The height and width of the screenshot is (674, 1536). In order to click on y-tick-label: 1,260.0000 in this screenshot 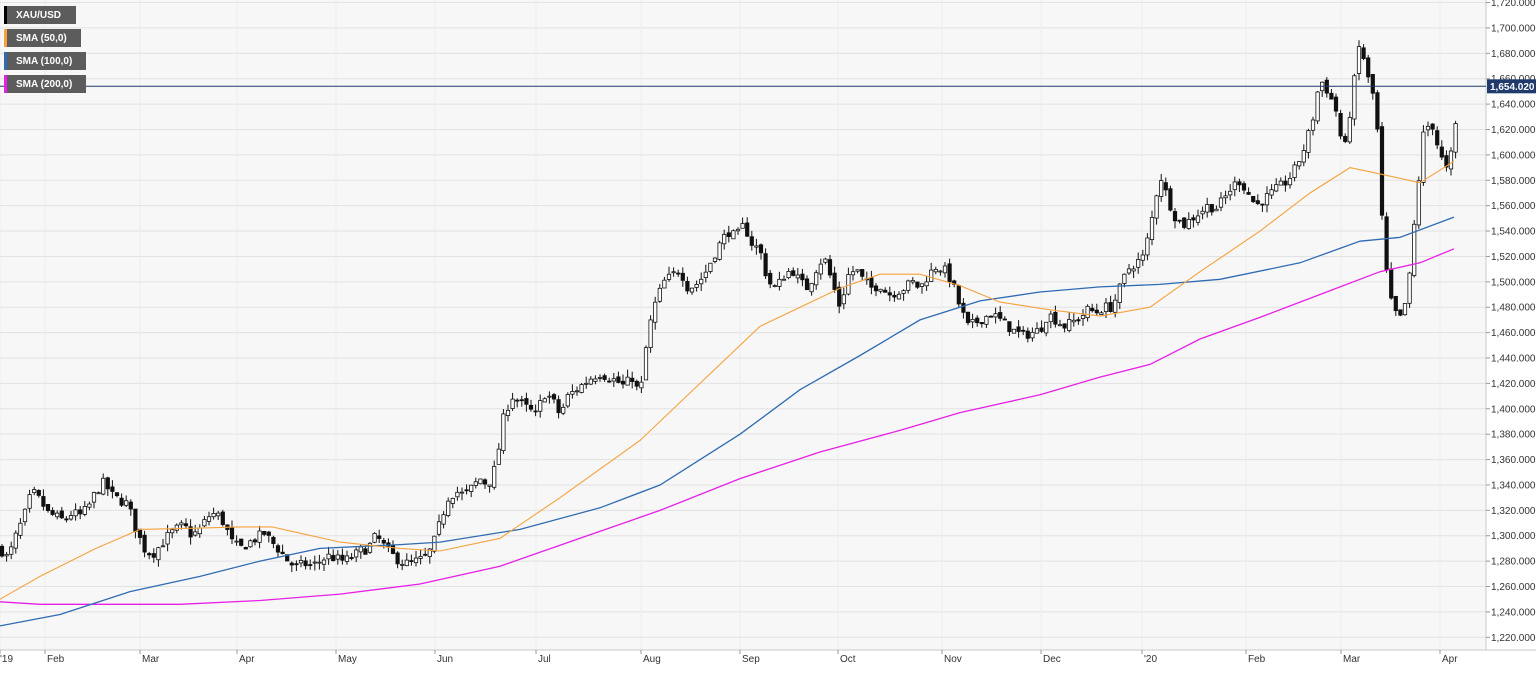, I will do `click(1513, 587)`.